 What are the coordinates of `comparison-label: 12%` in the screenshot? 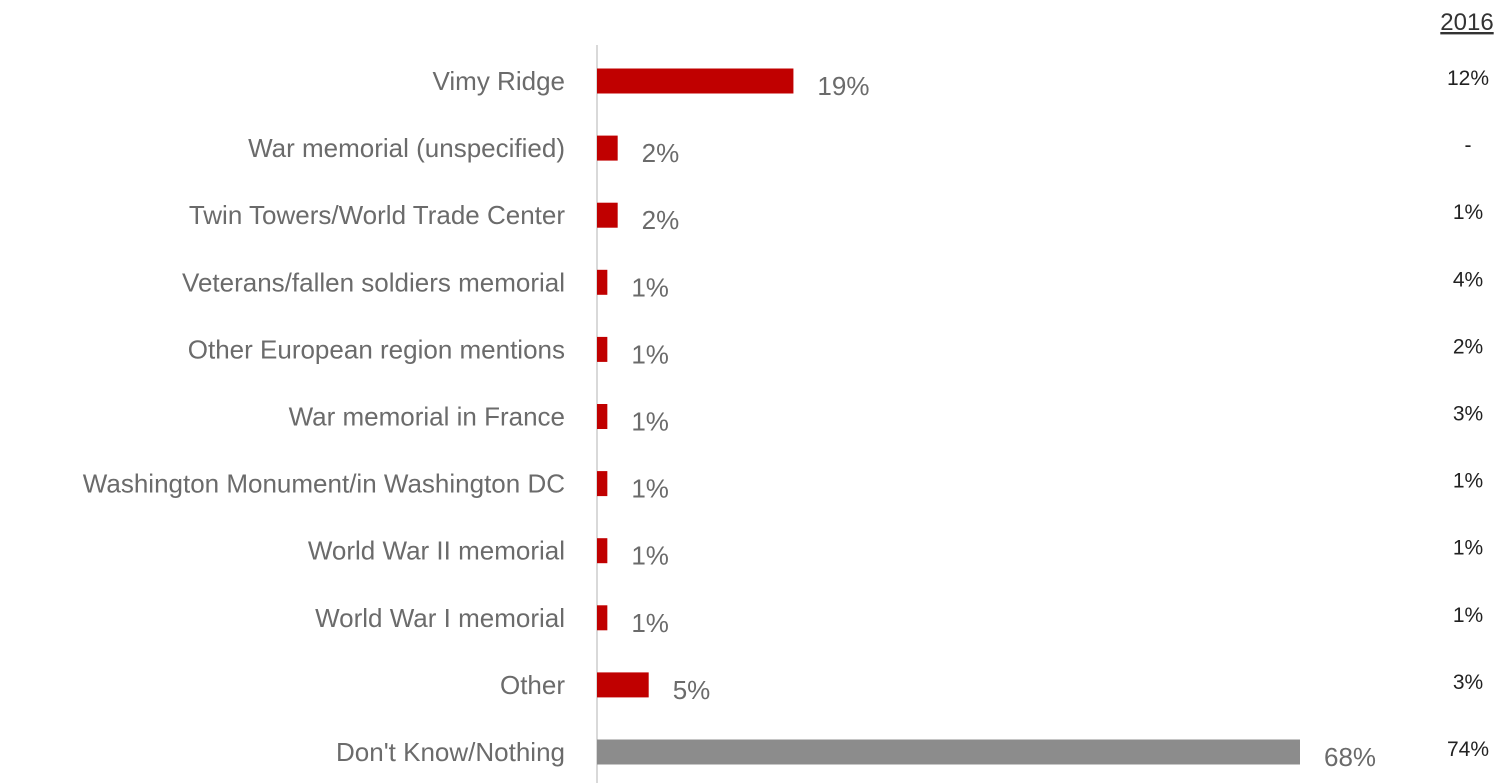 It's located at (1468, 78).